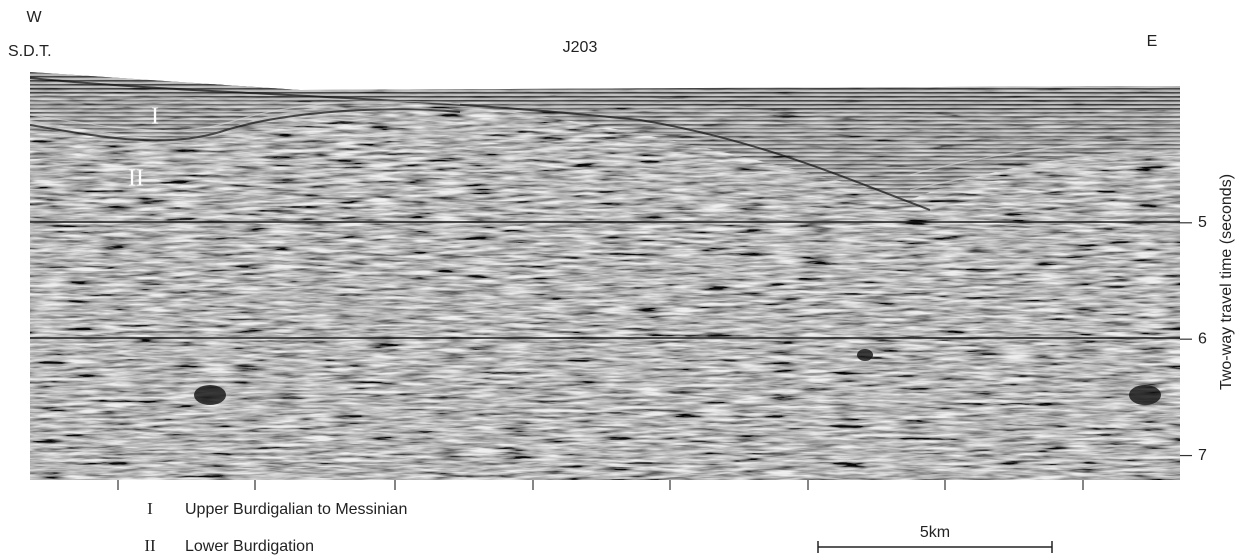  Describe the element at coordinates (1226, 282) in the screenshot. I see `axis-label: Two-way travel time (seconds)` at that location.